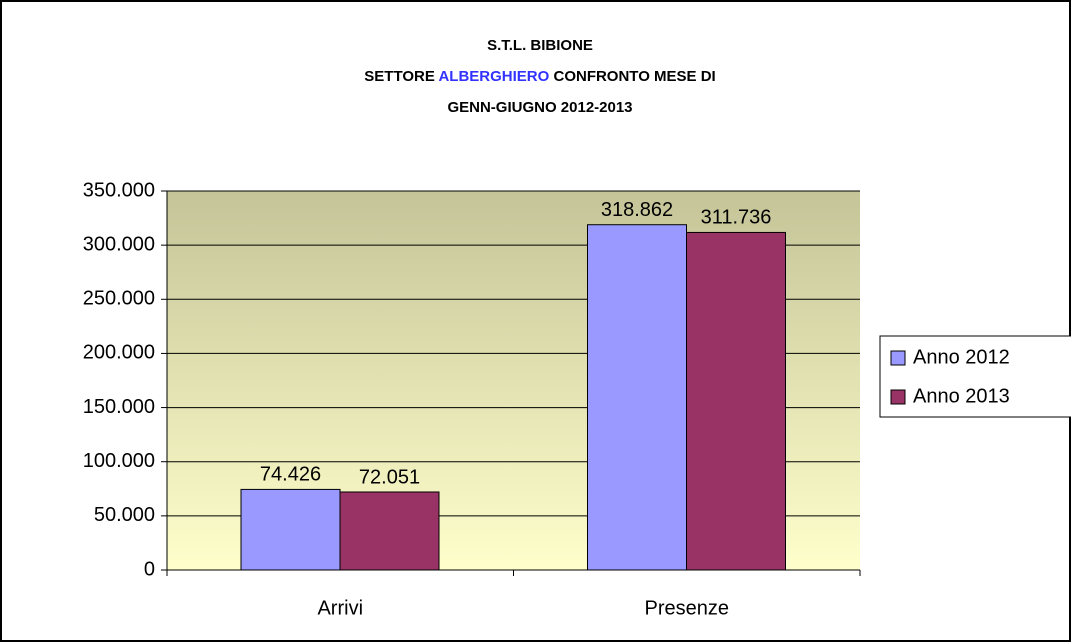 The height and width of the screenshot is (643, 1071). What do you see at coordinates (637, 210) in the screenshot?
I see `data-label: 318.862` at bounding box center [637, 210].